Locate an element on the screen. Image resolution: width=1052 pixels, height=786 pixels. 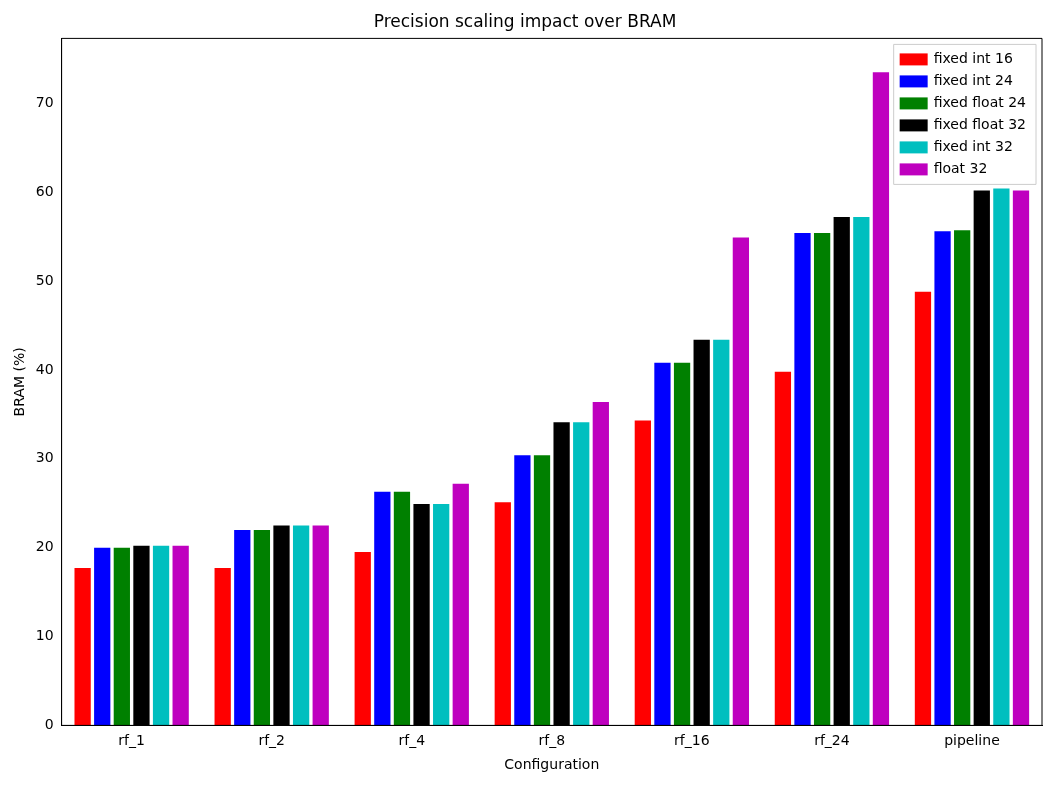
y-tick-label: 0 is located at coordinates (49, 724).